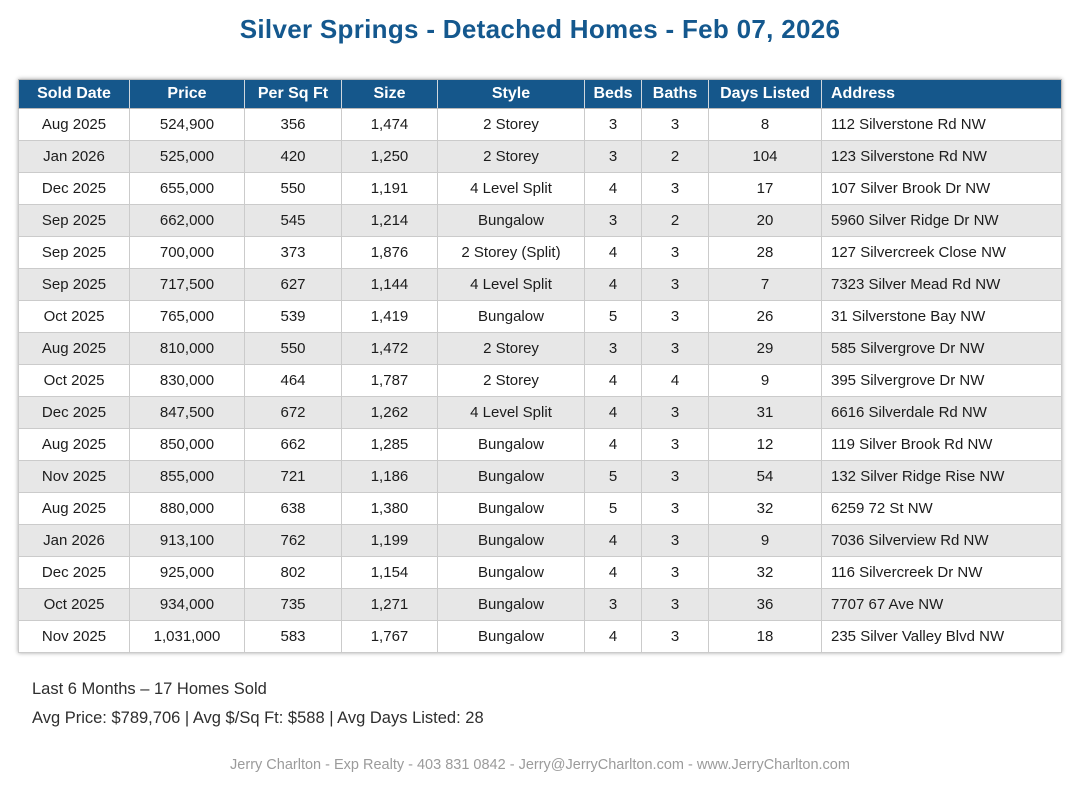  What do you see at coordinates (293, 316) in the screenshot?
I see `table-cell: 539` at bounding box center [293, 316].